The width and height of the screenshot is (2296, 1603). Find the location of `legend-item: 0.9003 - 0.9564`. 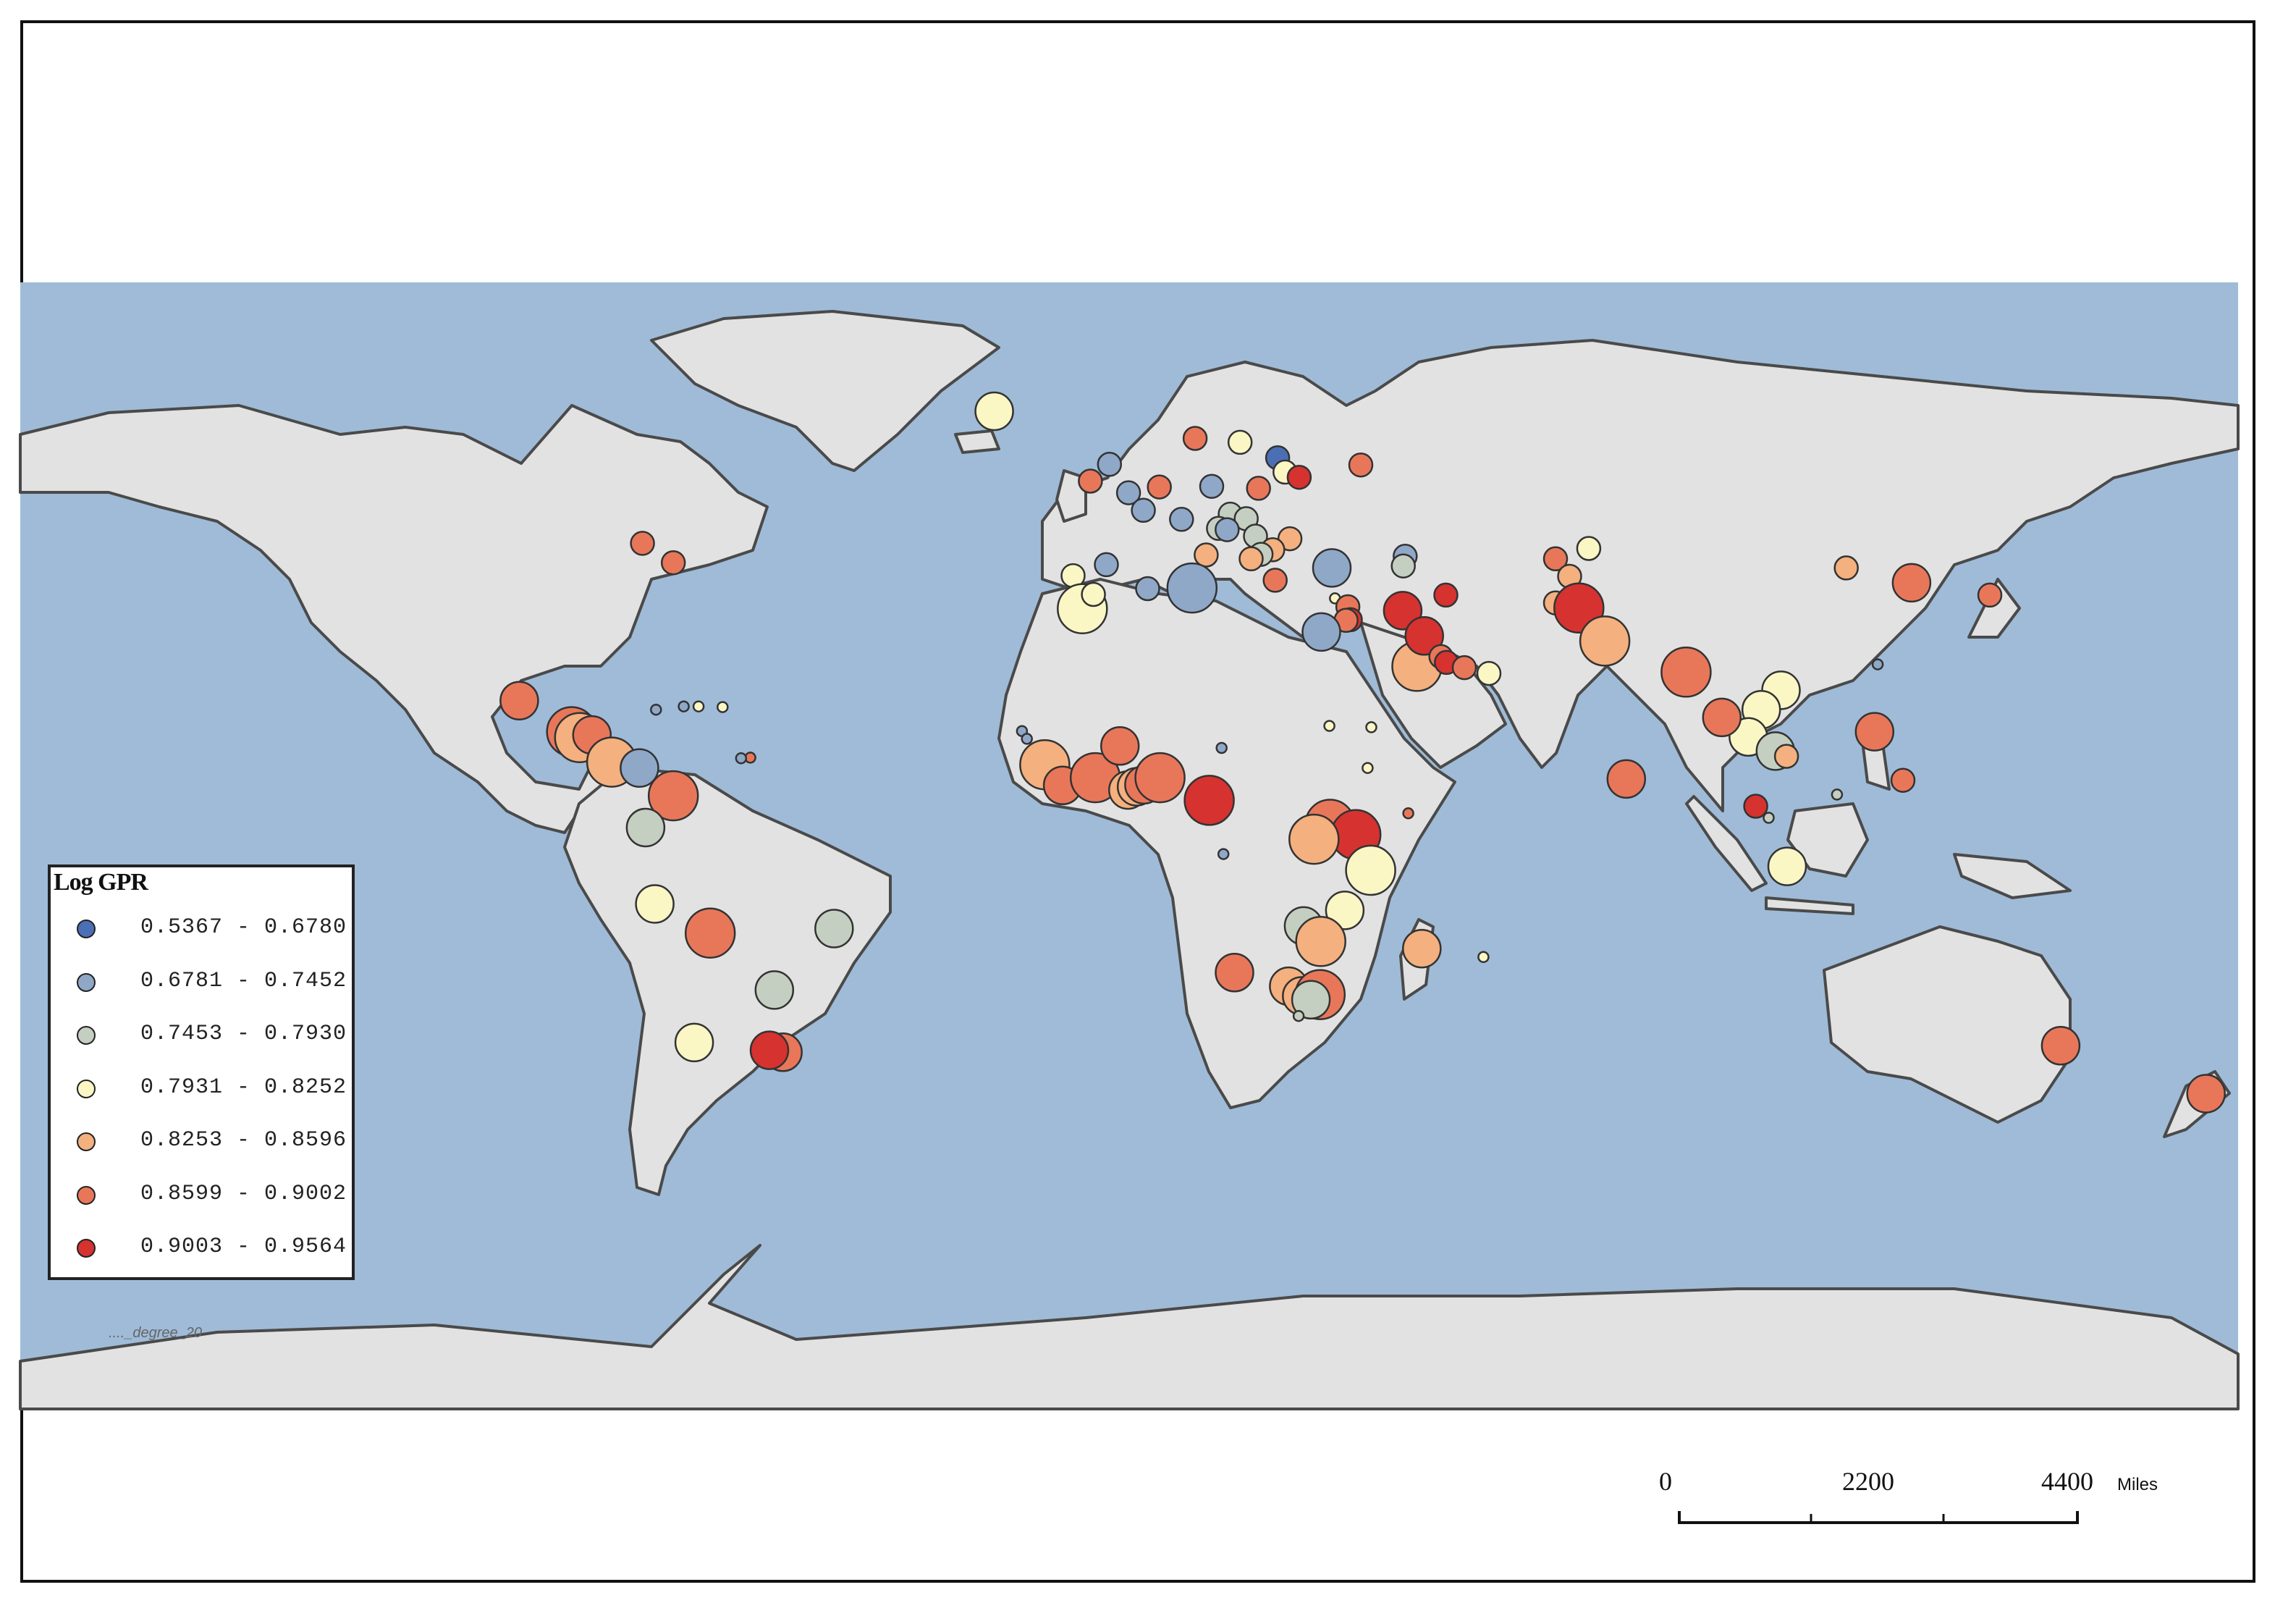

legend-item: 0.9003 - 0.9564 is located at coordinates (203, 1252).